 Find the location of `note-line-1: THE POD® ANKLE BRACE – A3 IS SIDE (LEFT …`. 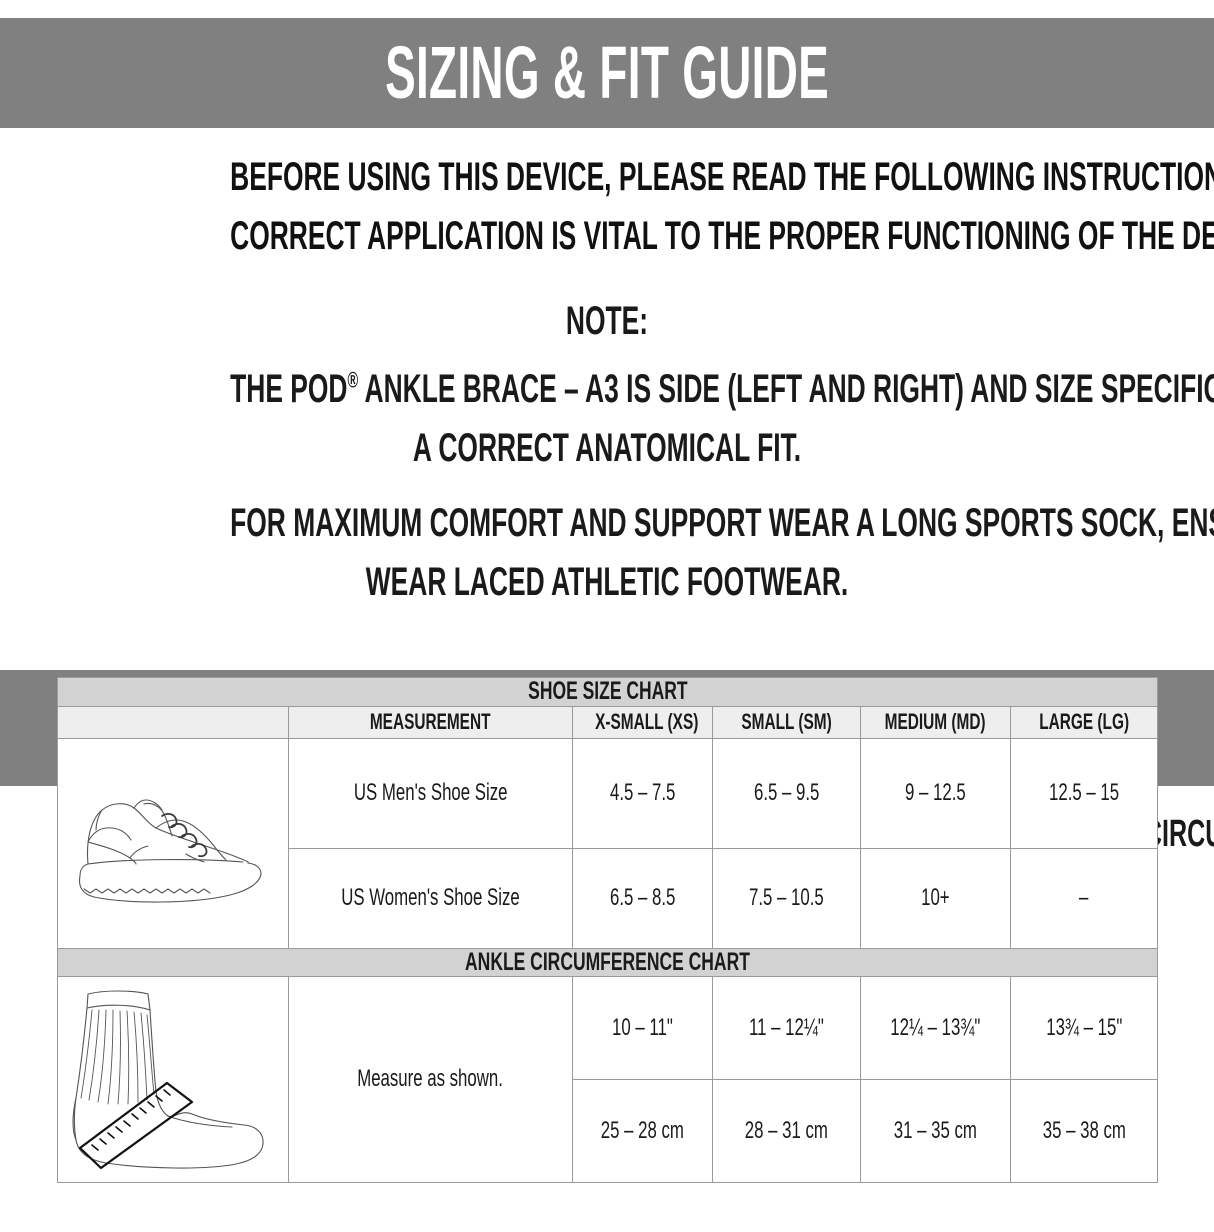

note-line-1: THE POD® ANKLE BRACE – A3 IS SIDE (LEFT … is located at coordinates (722, 389).